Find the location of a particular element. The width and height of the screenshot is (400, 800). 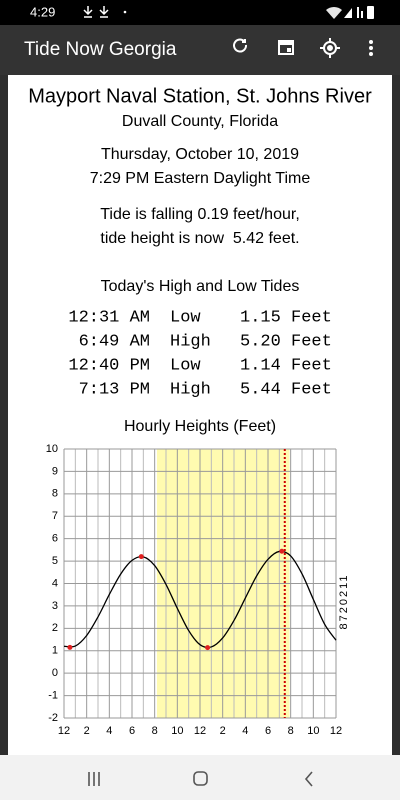

menu-button is located at coordinates (371, 48).